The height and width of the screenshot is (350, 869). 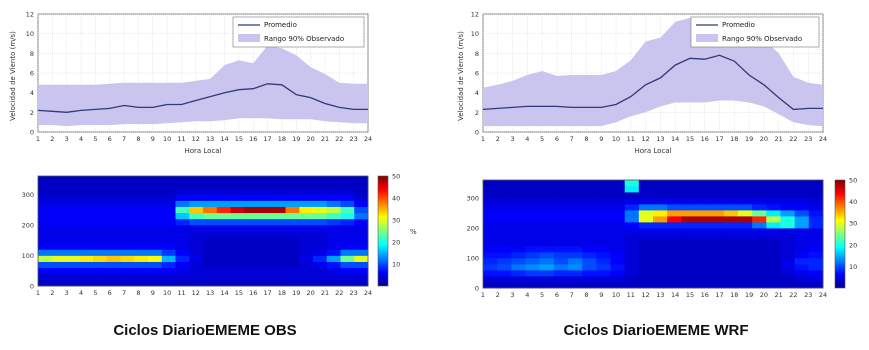 I want to click on obs-heatmap-yticks: 0 100 200 300, so click(x=28, y=241).